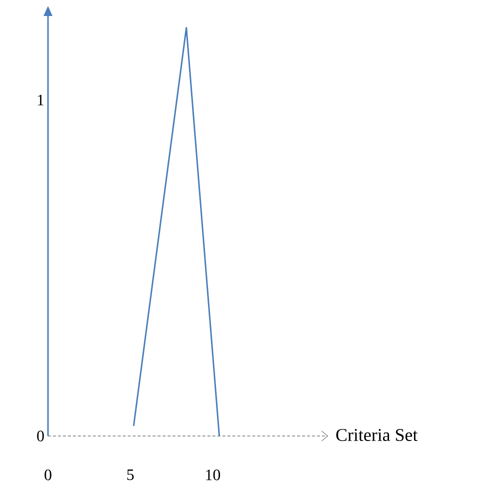  What do you see at coordinates (130, 475) in the screenshot?
I see `x-tick-label: 5` at bounding box center [130, 475].